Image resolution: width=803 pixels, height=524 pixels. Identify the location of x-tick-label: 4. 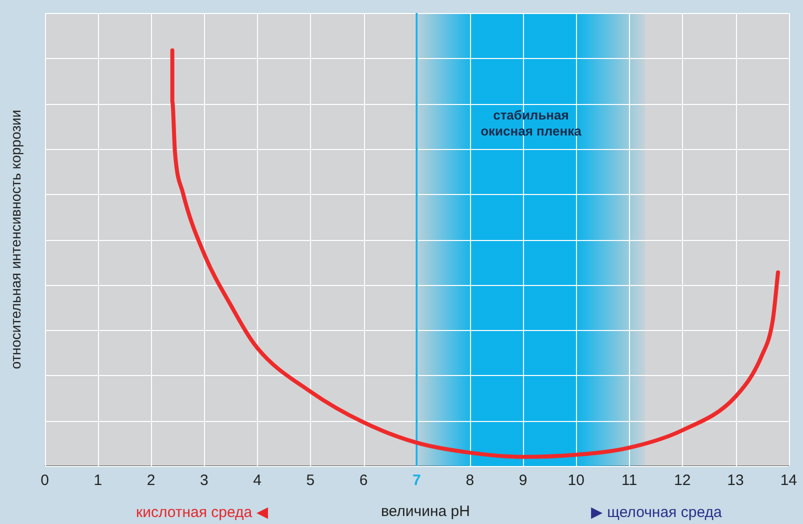
(257, 481).